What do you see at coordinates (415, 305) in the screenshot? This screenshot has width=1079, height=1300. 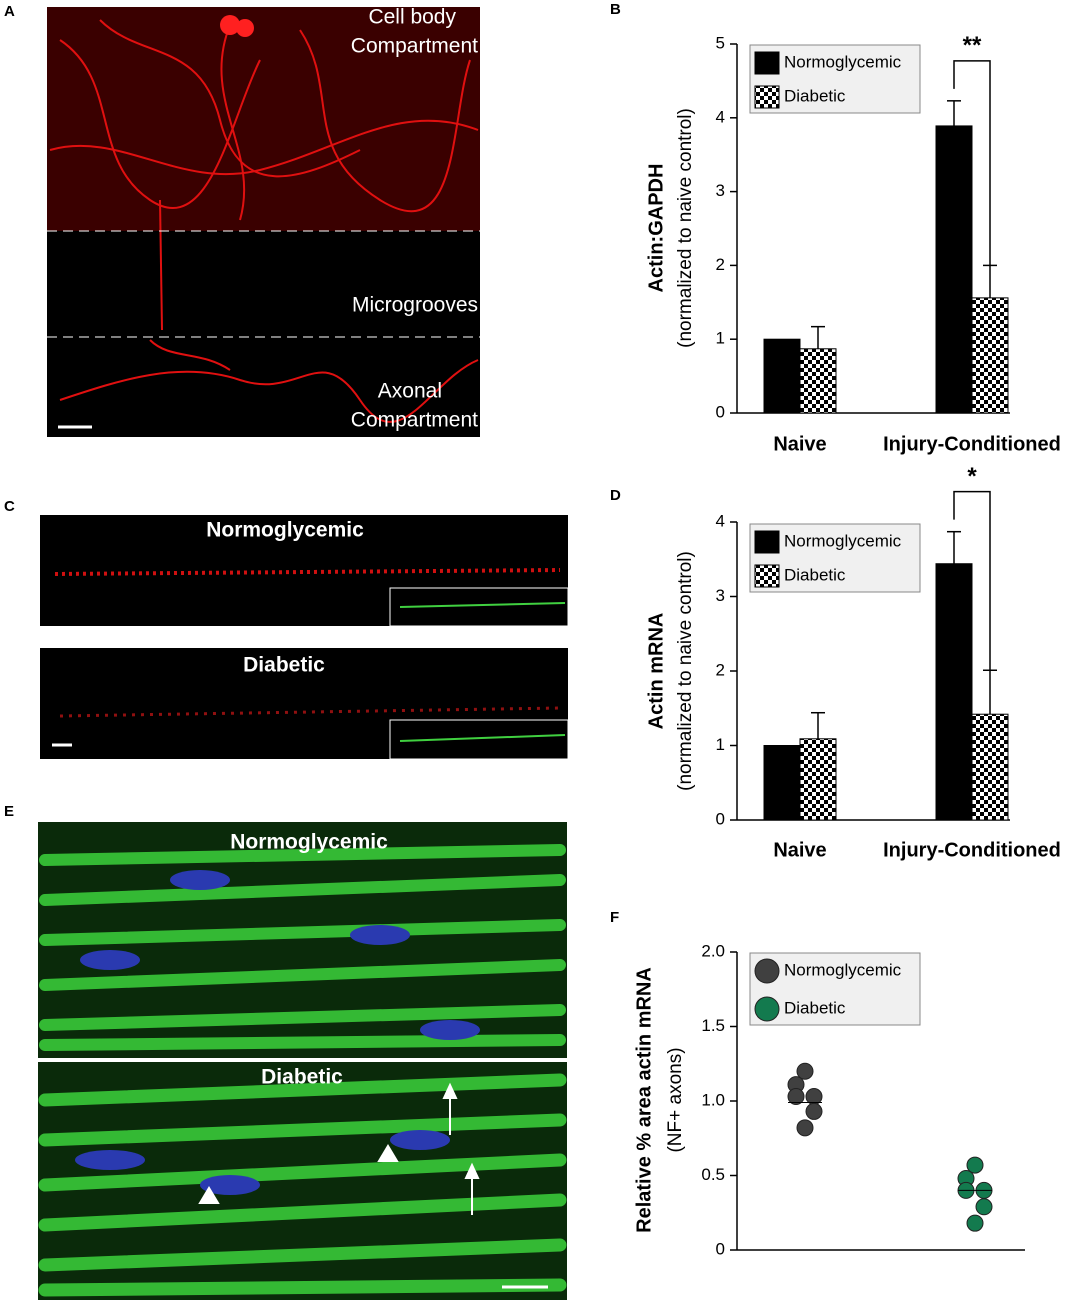 I see `image-label: Microgrooves` at bounding box center [415, 305].